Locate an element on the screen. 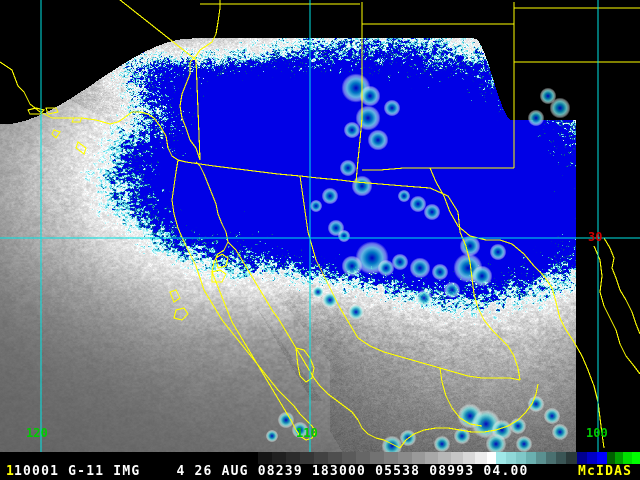  border-durango-zacatecas is located at coordinates (439, 359).